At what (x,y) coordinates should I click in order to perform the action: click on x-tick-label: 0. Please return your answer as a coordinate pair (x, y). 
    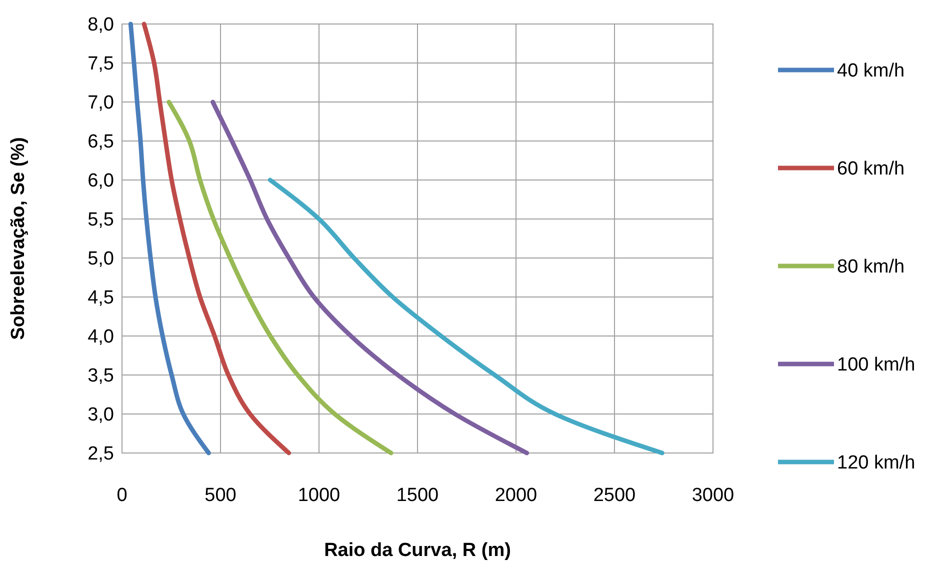
    Looking at the image, I should click on (122, 495).